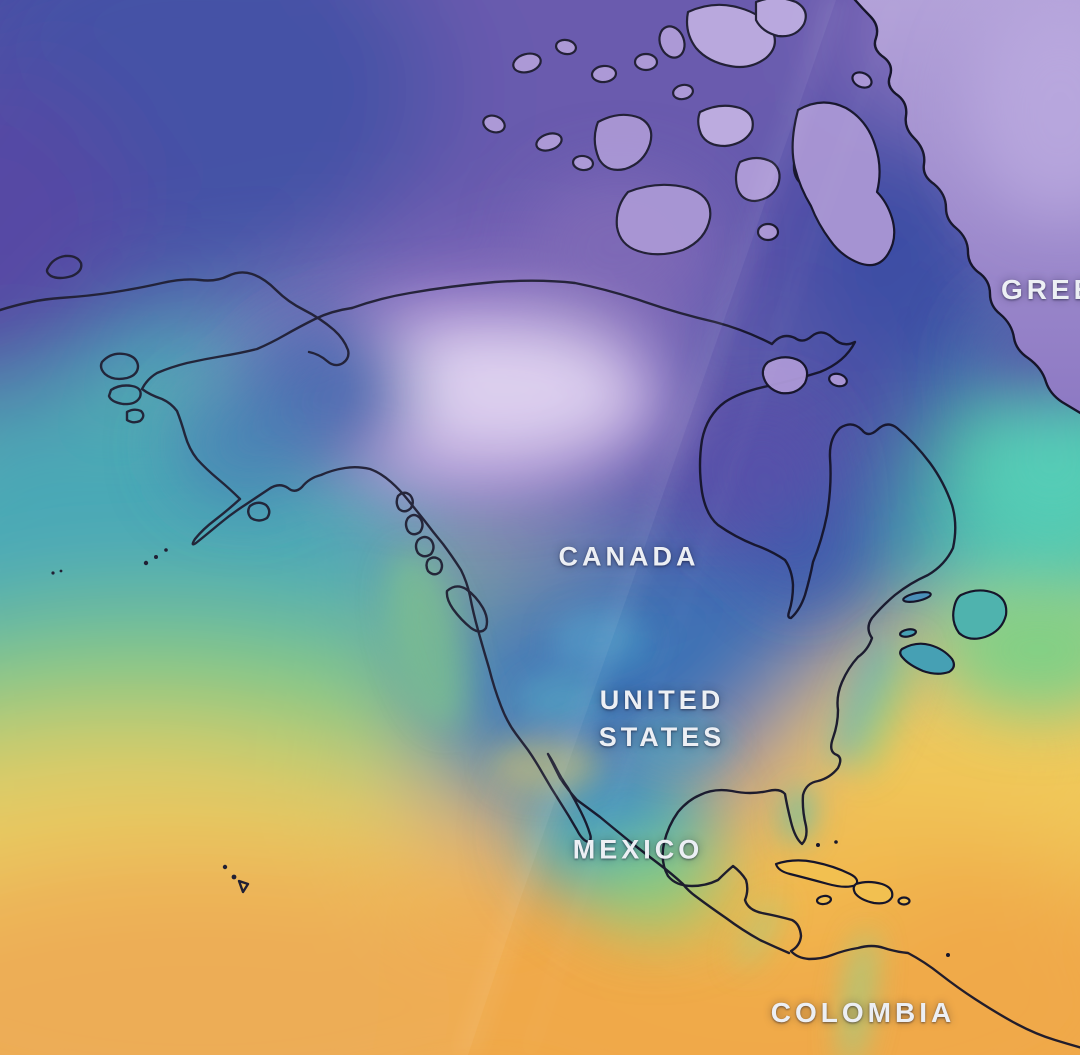  I want to click on island-newfoundland, so click(980, 614).